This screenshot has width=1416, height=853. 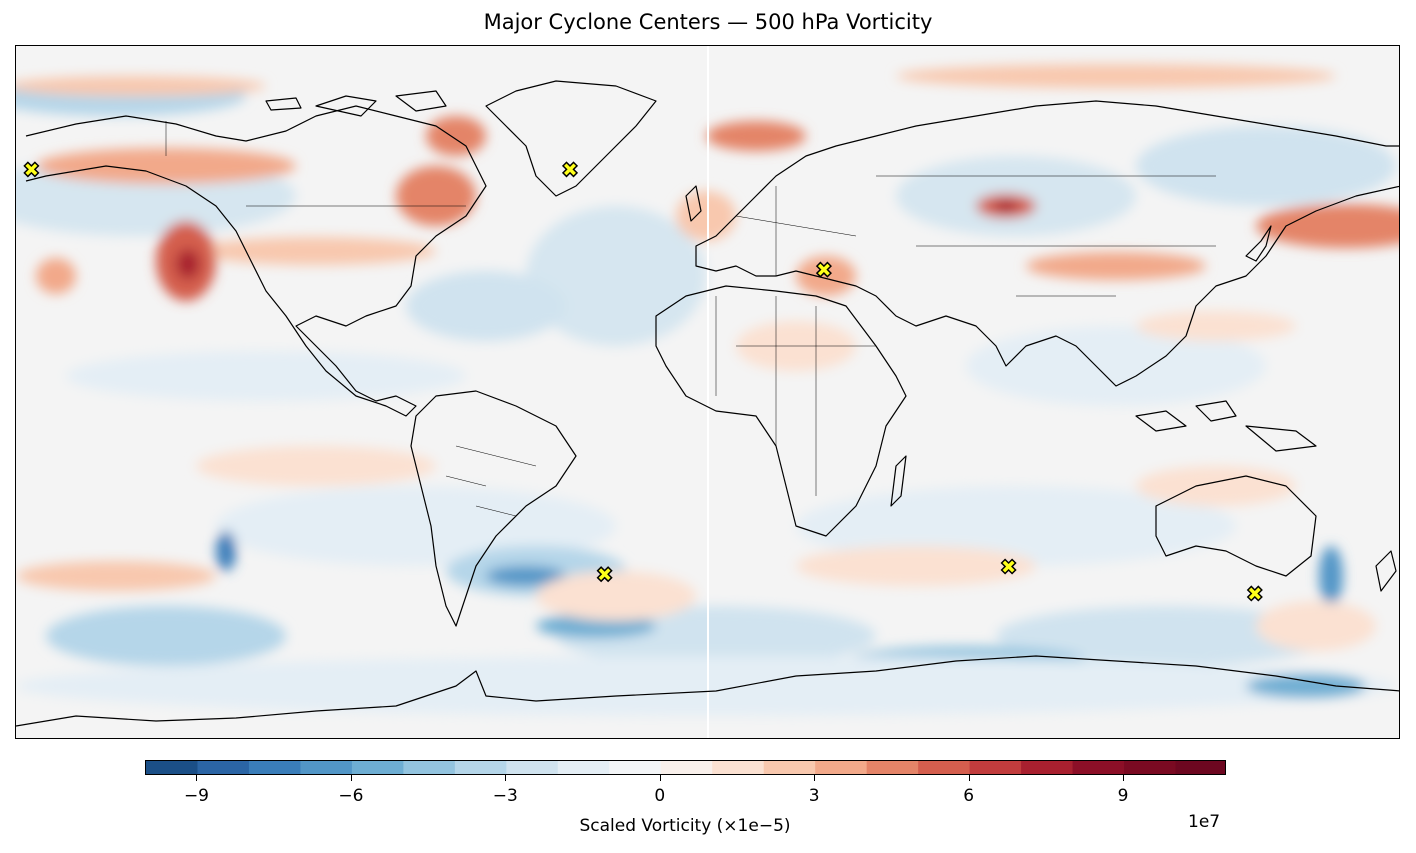 I want to click on colorbar-label: Scaled Vorticity (×1e−5), so click(x=685, y=826).